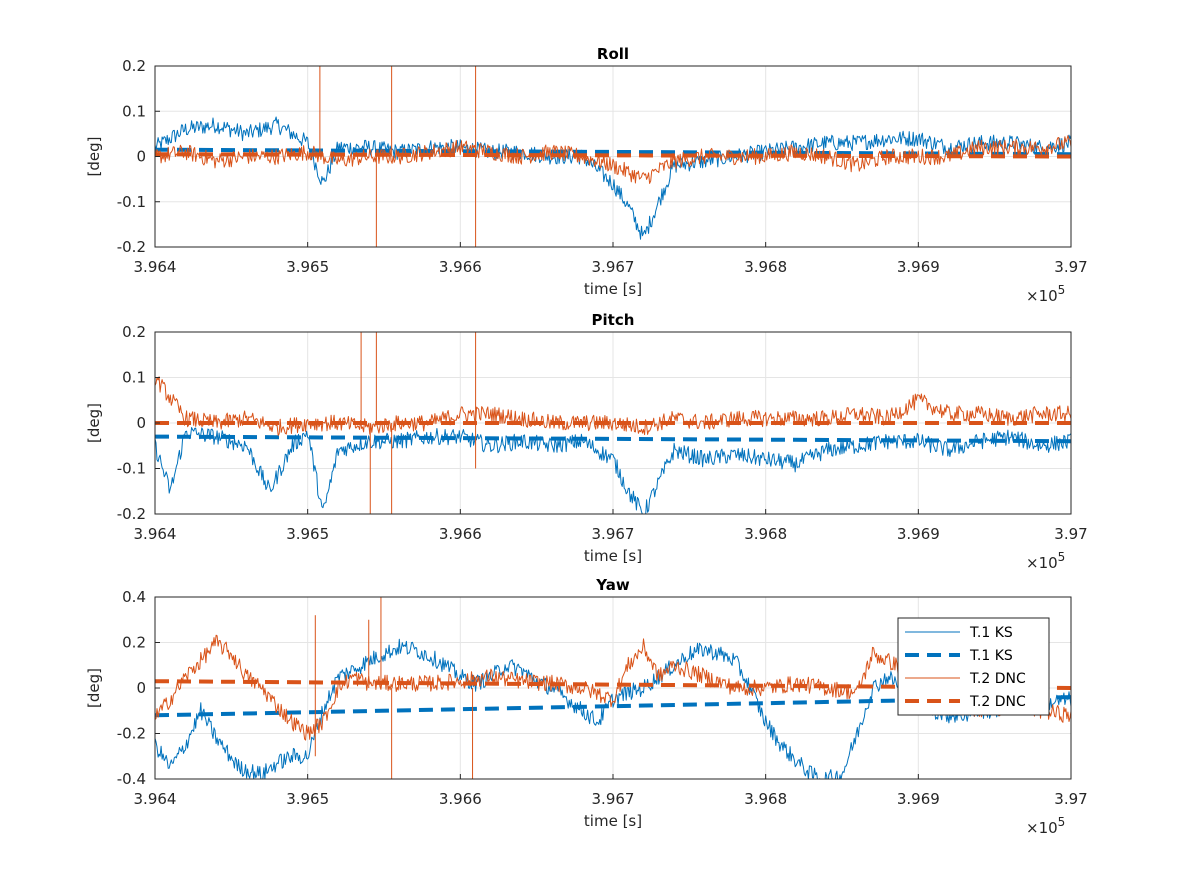 This screenshot has width=1181, height=886. I want to click on subplot-title: Roll, so click(613, 54).